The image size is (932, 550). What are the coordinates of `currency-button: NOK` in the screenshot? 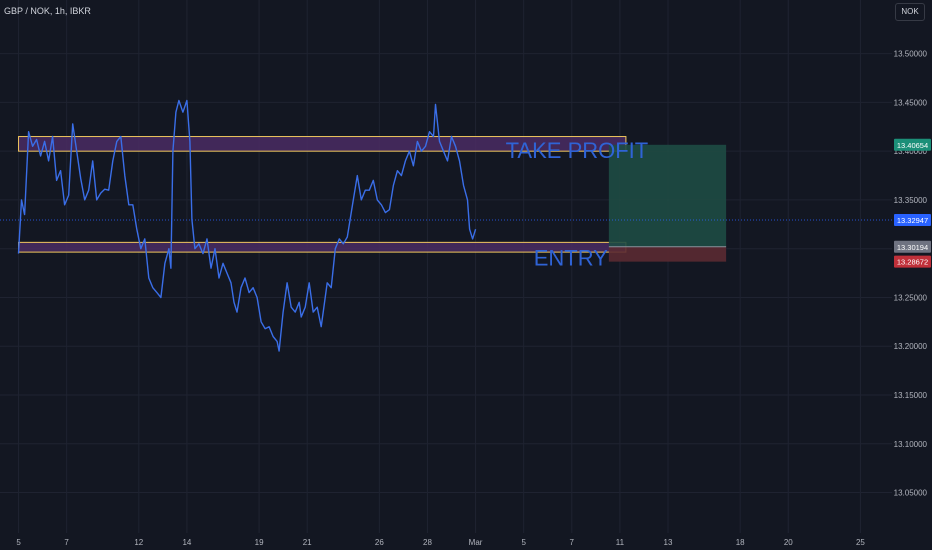 It's located at (910, 12).